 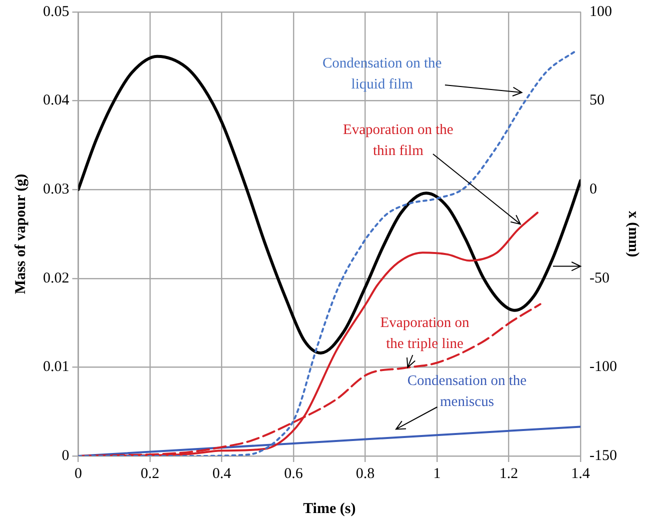 What do you see at coordinates (78, 474) in the screenshot?
I see `x-tick-label: 0` at bounding box center [78, 474].